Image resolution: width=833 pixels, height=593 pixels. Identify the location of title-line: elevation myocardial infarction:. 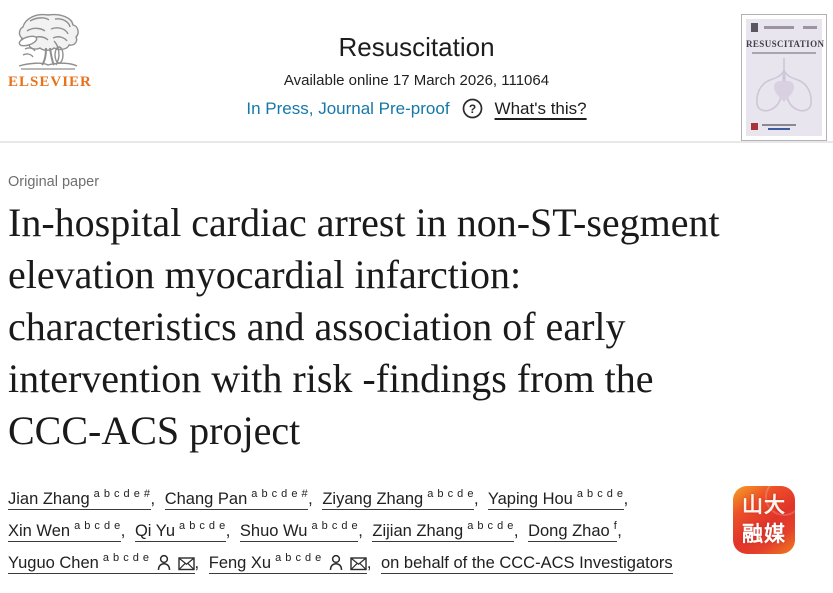
(265, 274).